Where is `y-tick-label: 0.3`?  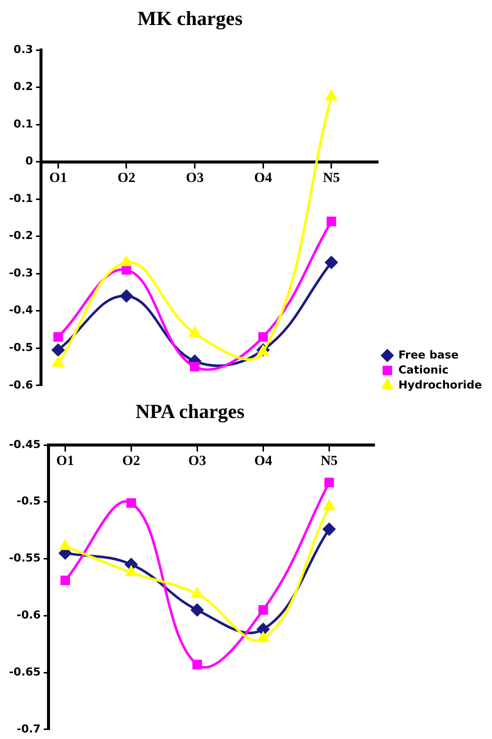
y-tick-label: 0.3 is located at coordinates (24, 49).